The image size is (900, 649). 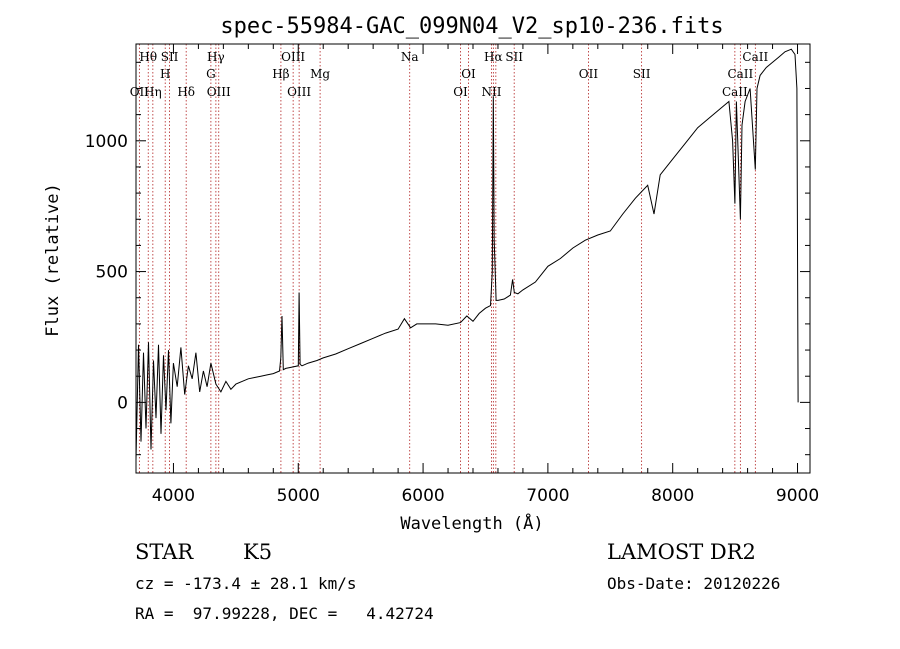 What do you see at coordinates (173, 496) in the screenshot?
I see `x-tick-label: 4000` at bounding box center [173, 496].